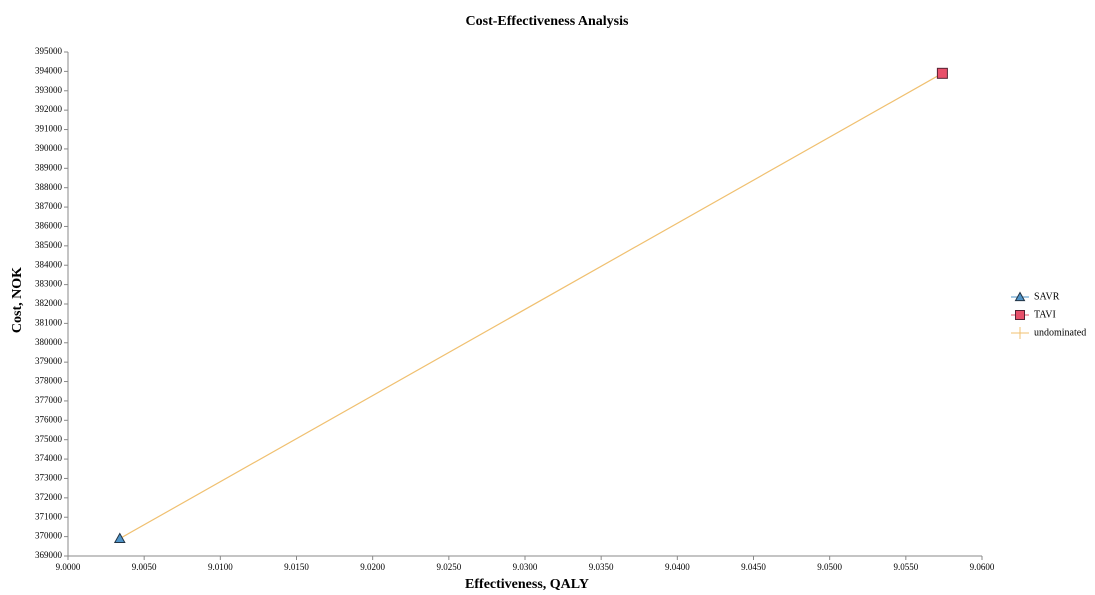 The height and width of the screenshot is (595, 1095). I want to click on x-axis-title: Effectiveness, QALY, so click(527, 584).